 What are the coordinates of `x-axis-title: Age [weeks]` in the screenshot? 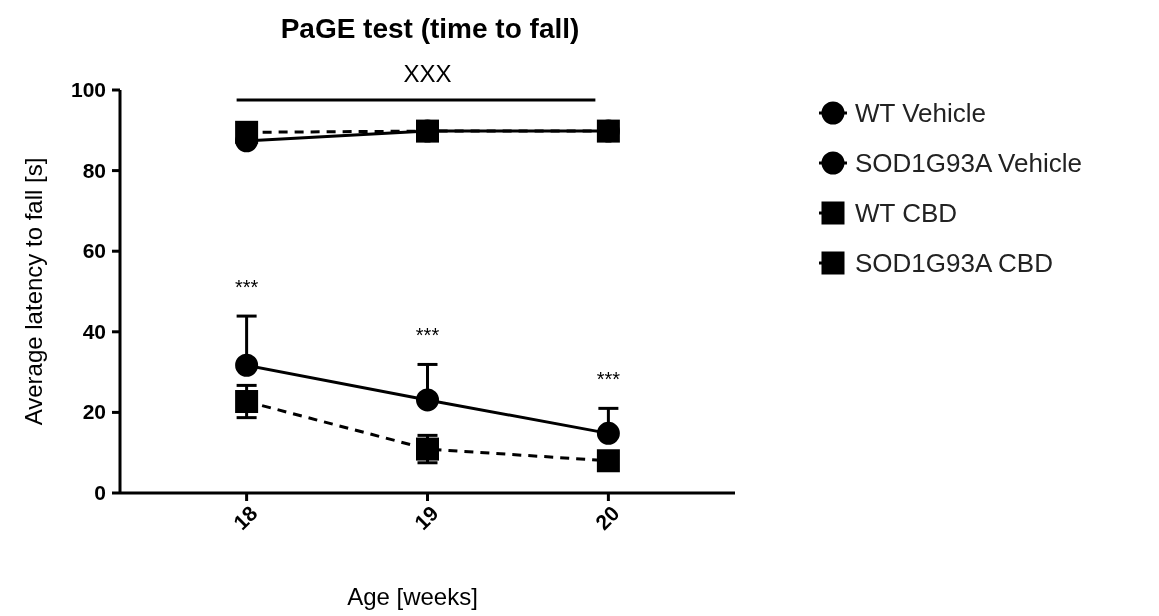 It's located at (412, 596).